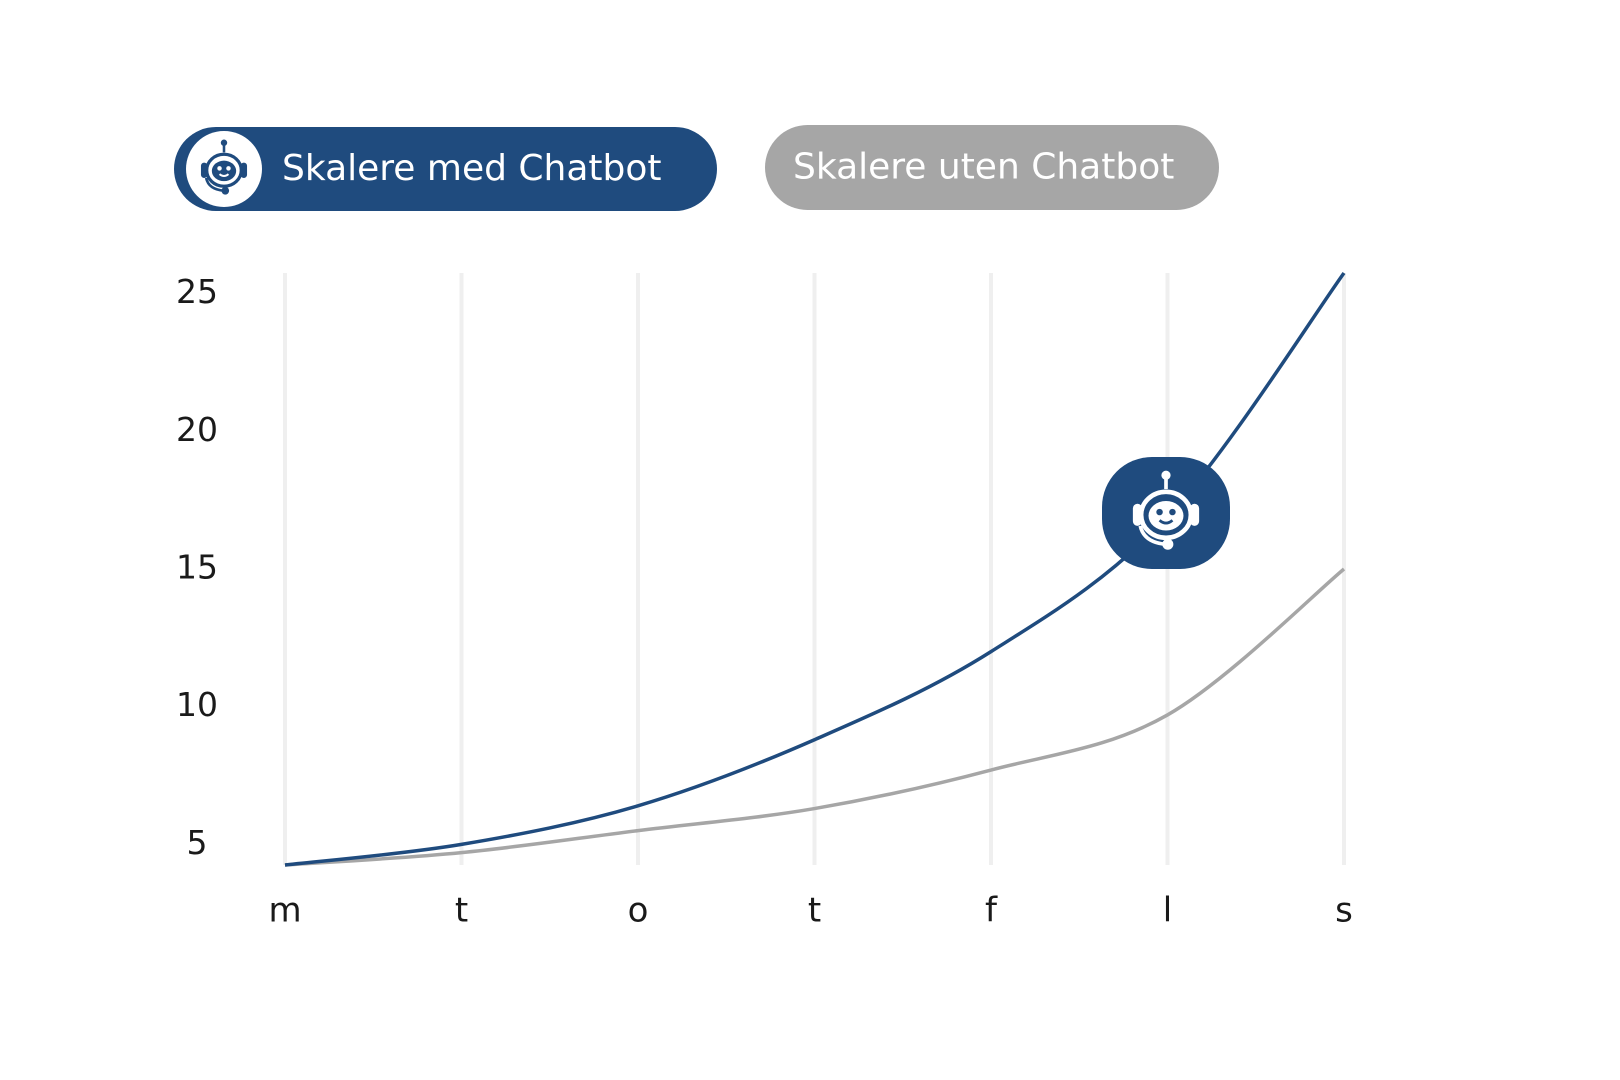 The image size is (1620, 1080). I want to click on chatbot-badge, so click(1166, 513).